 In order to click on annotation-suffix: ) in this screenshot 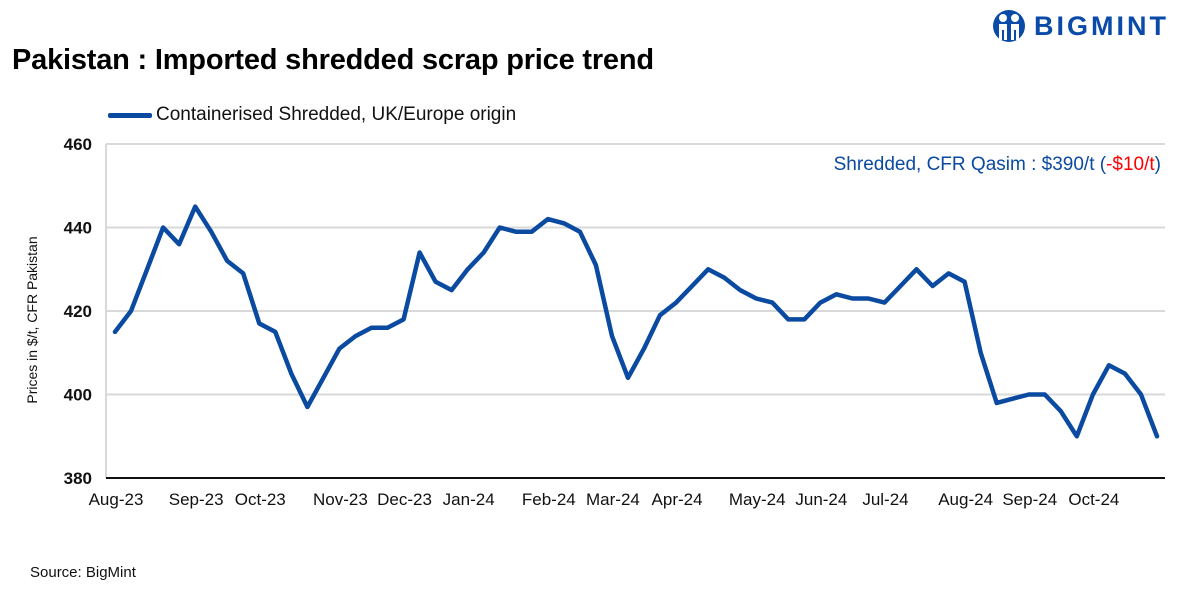, I will do `click(1157, 164)`.